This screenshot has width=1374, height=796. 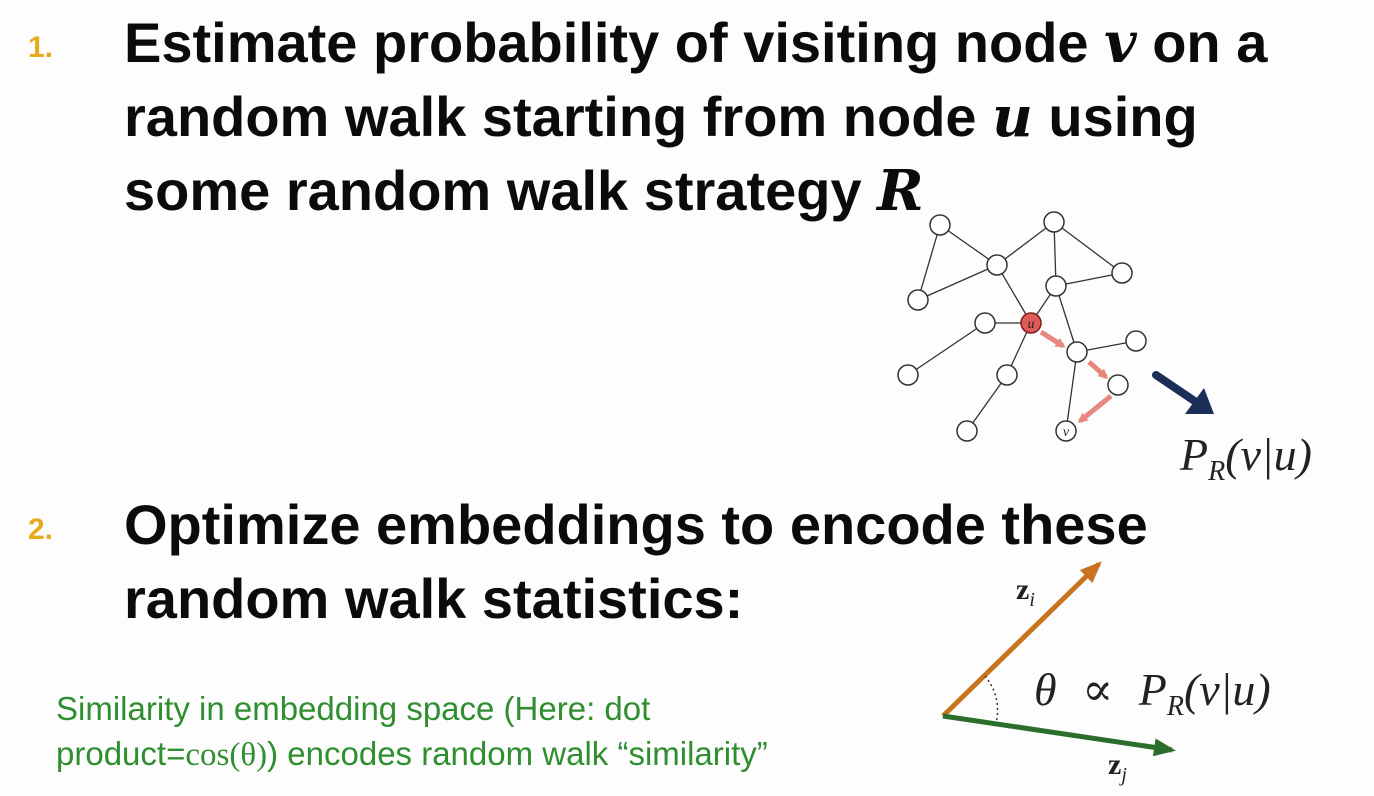 I want to click on start-node-u, so click(x=1031, y=323).